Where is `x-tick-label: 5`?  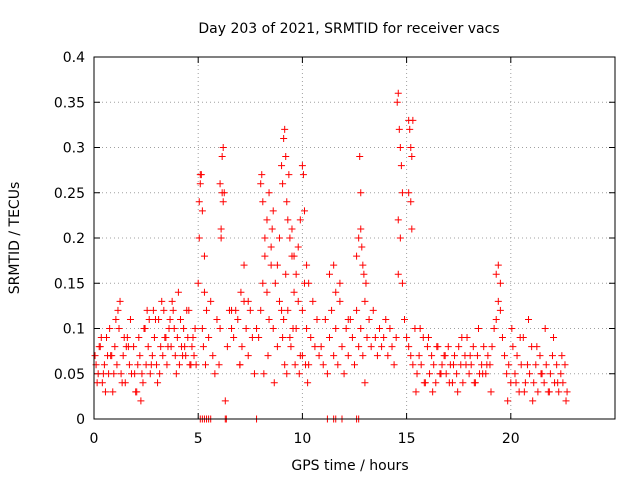 x-tick-label: 5 is located at coordinates (198, 439).